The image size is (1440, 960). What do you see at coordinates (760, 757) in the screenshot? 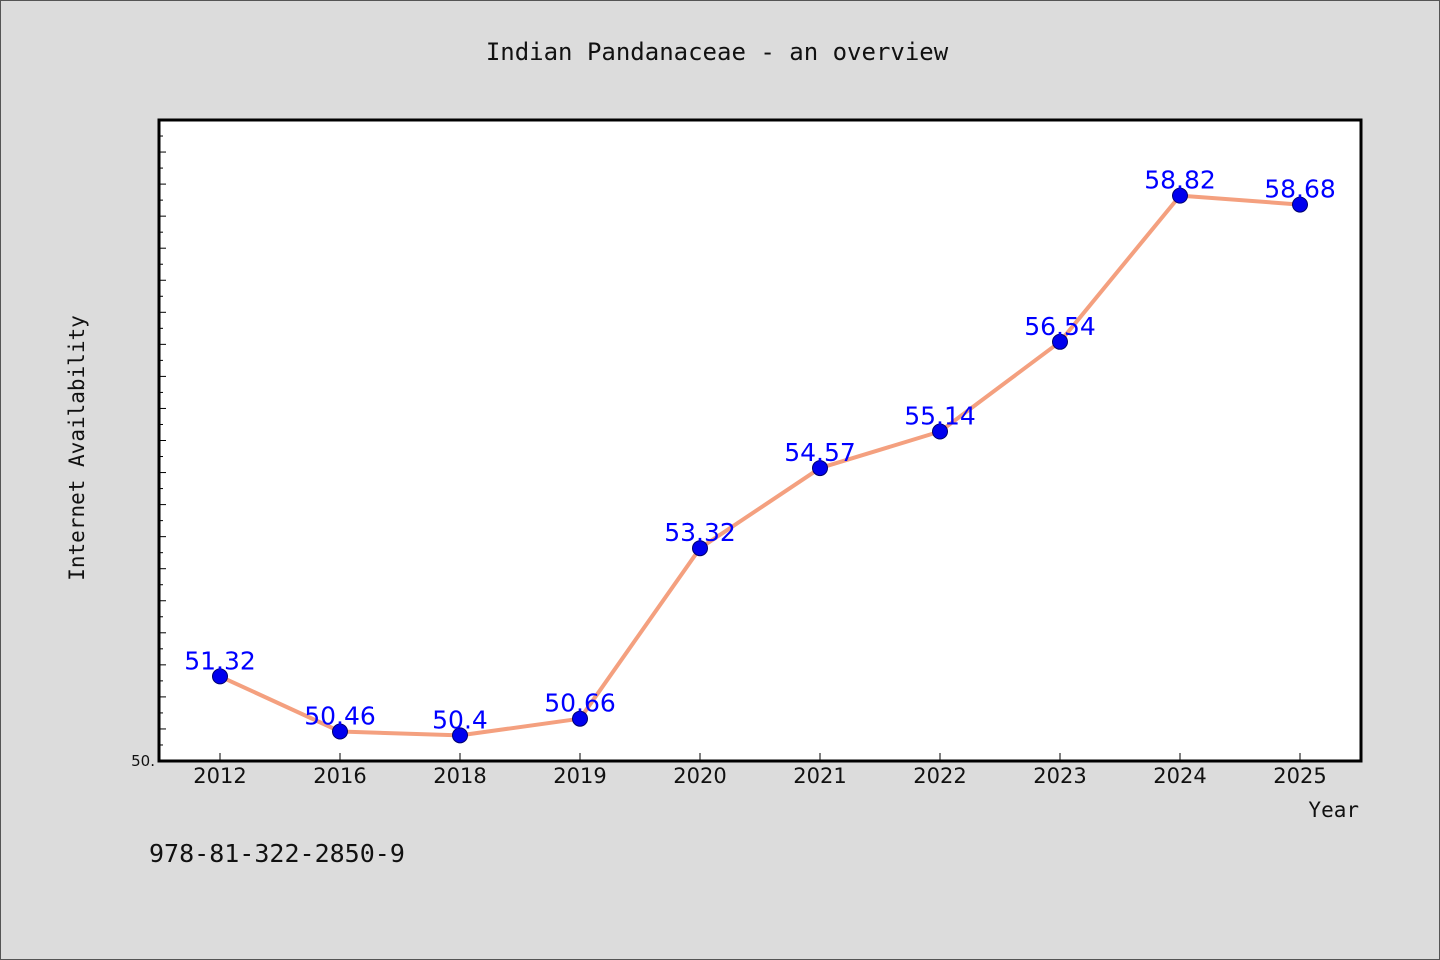
I see `x-axis-ticks` at bounding box center [760, 757].